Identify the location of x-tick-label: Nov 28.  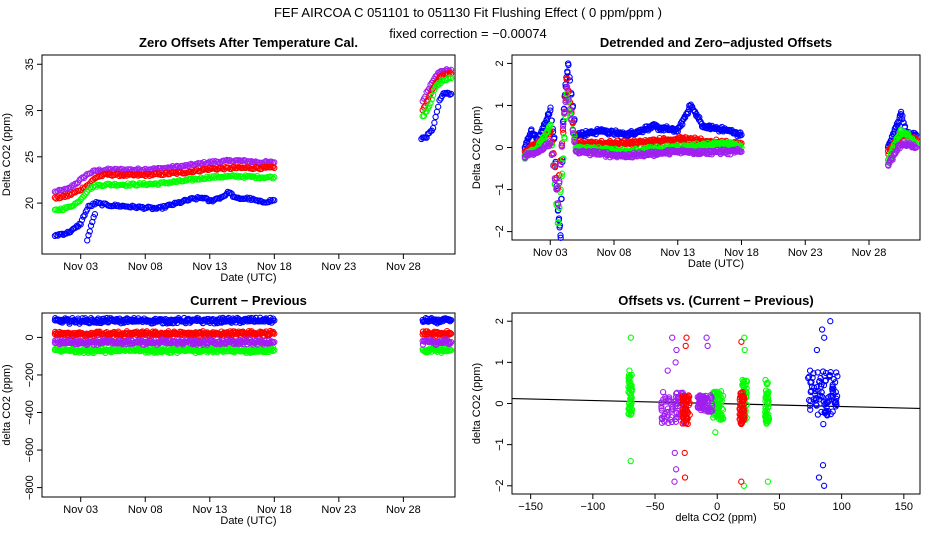
(403, 510).